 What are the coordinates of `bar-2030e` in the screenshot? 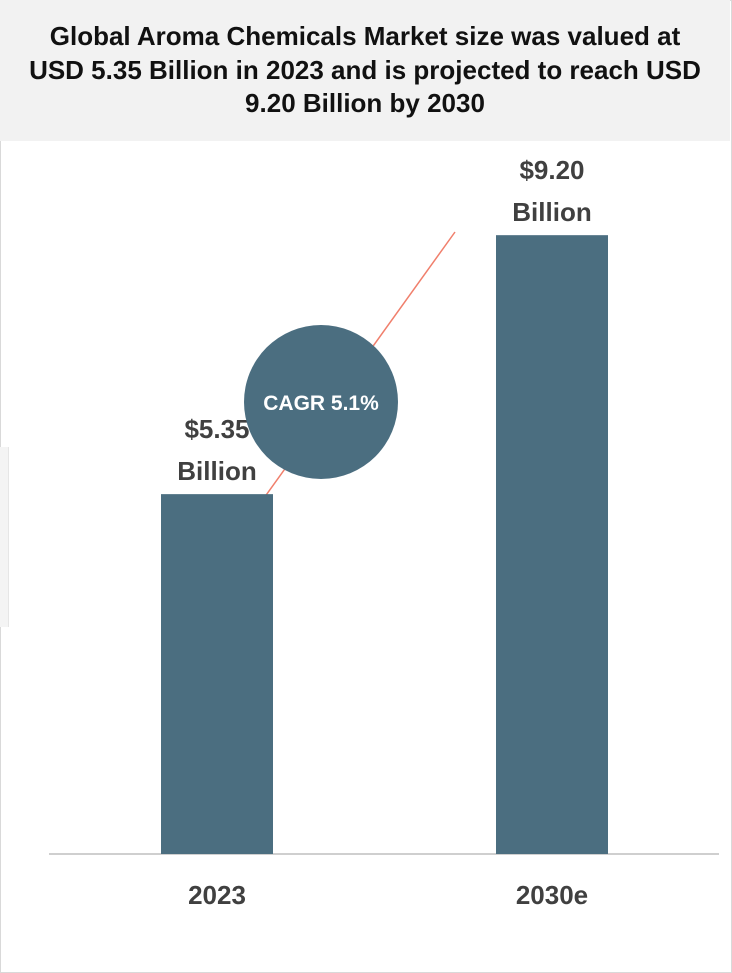 It's located at (552, 545).